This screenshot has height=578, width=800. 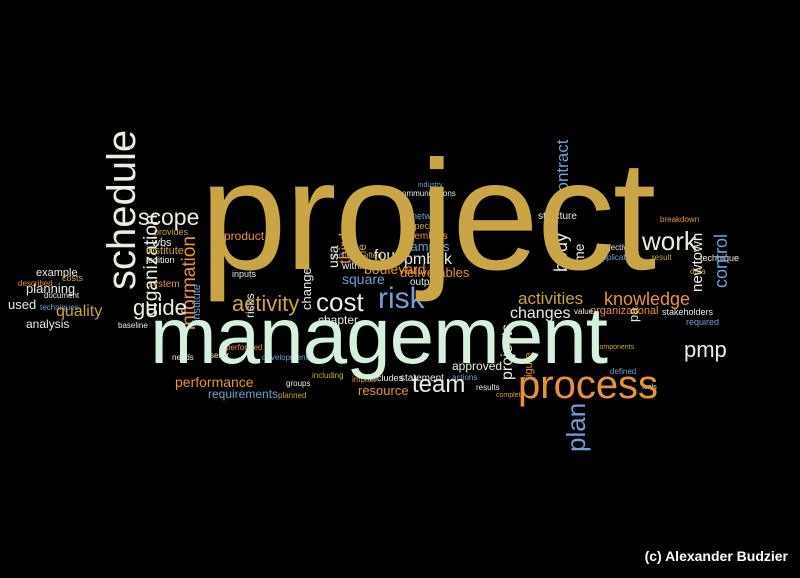 What do you see at coordinates (662, 257) in the screenshot?
I see `word-result: result` at bounding box center [662, 257].